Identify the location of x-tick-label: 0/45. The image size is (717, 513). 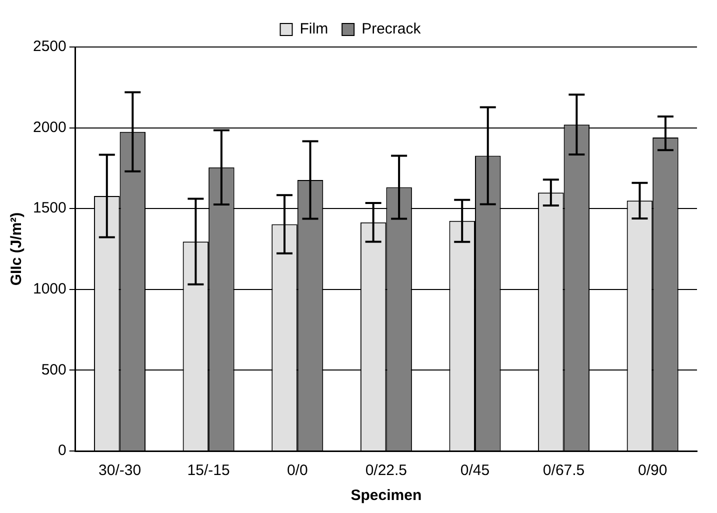
(475, 471).